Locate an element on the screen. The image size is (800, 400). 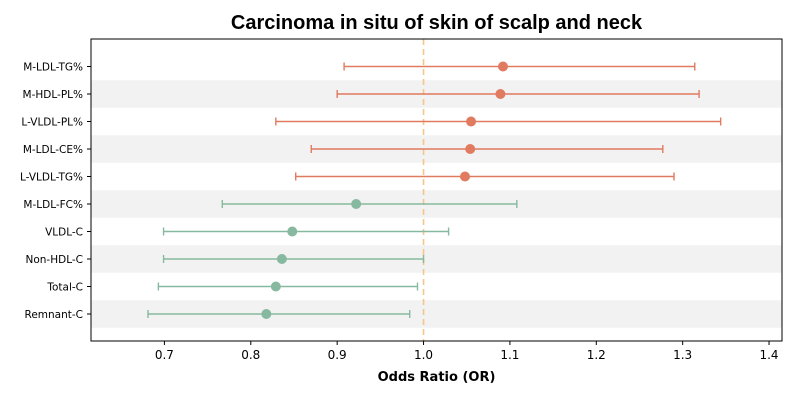
x-axis-title: Odds Ratio (OR) is located at coordinates (437, 377).